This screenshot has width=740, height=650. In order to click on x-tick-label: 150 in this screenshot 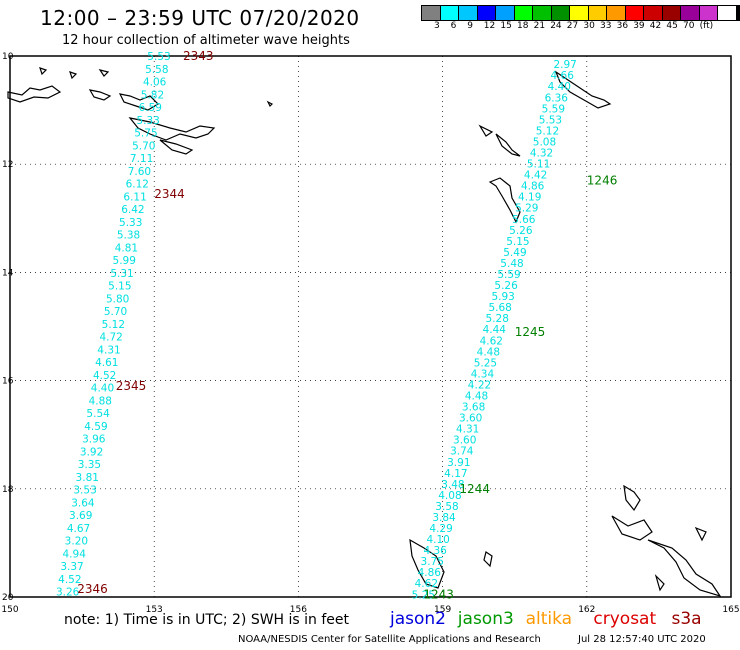, I will do `click(9, 610)`.